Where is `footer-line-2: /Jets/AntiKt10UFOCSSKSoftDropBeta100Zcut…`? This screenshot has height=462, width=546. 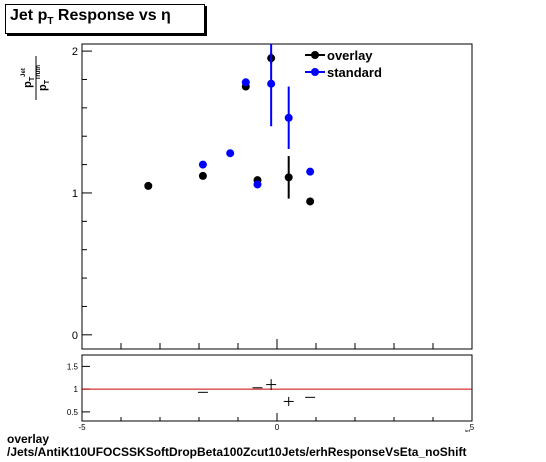
footer-line-2: /Jets/AntiKt10UFOCSSKSoftDropBeta100Zcut… is located at coordinates (237, 452).